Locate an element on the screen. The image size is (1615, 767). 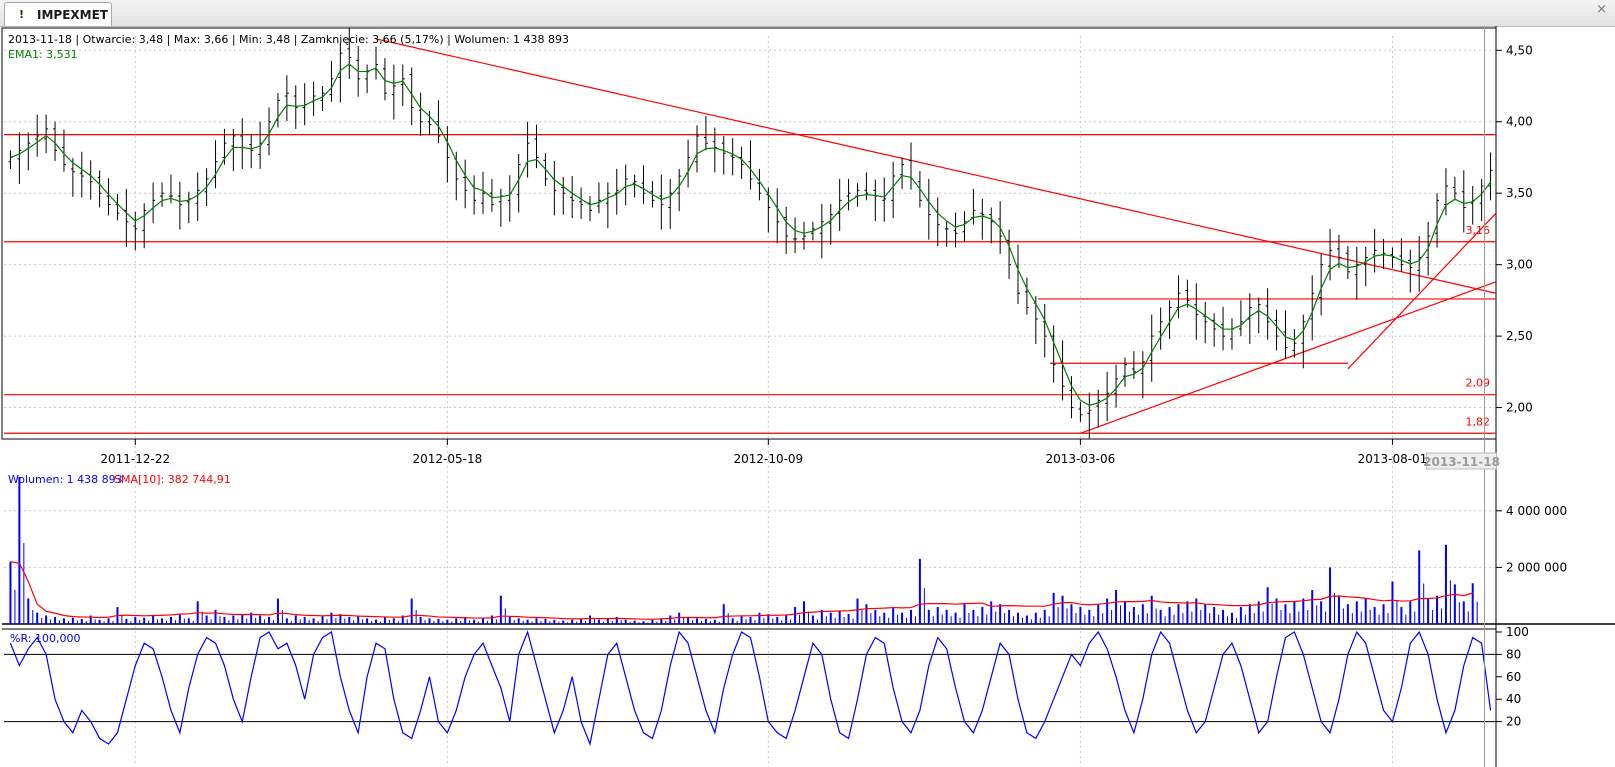
trend-line-up-long is located at coordinates (1288, 357).